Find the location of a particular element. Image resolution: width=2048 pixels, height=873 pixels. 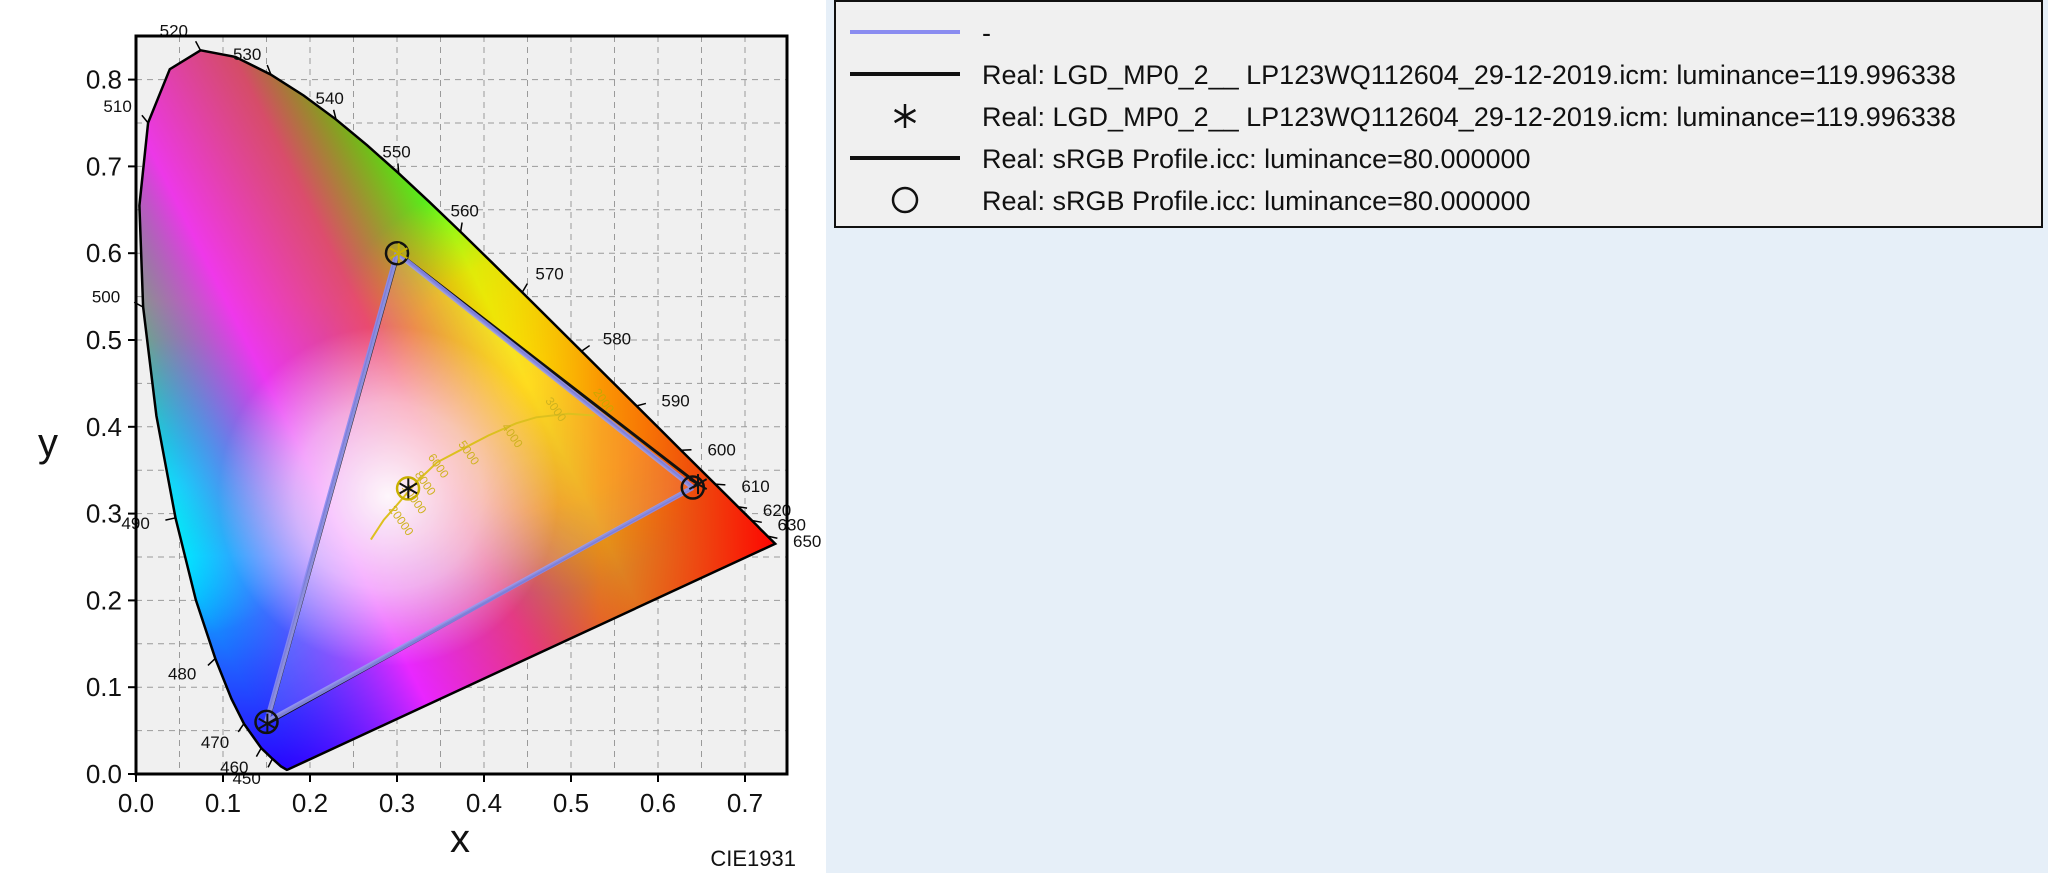

legend-circle-mark is located at coordinates (905, 200).